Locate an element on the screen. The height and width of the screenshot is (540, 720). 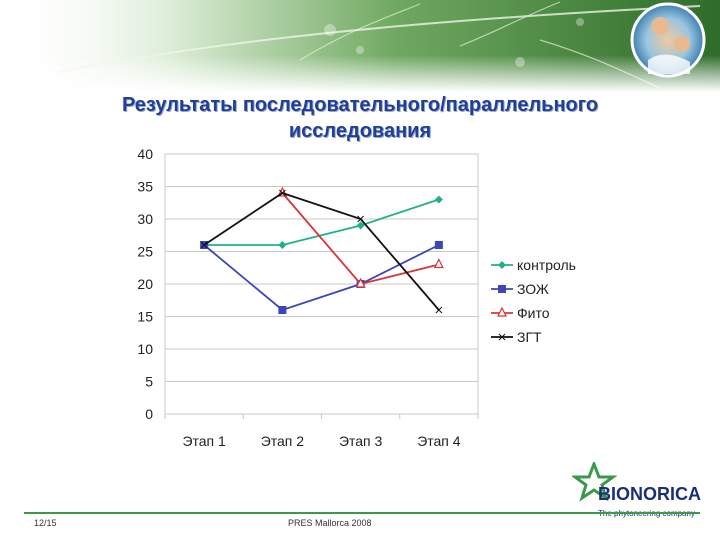
family-photo-icon is located at coordinates (668, 40).